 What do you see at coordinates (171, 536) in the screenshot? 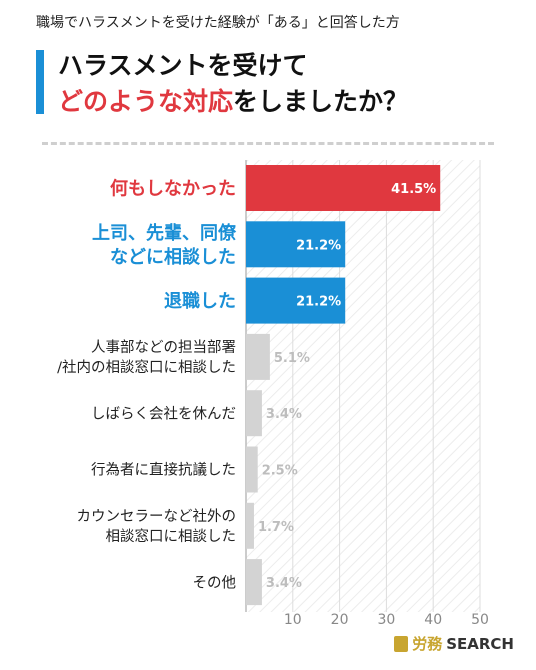
I see `category-label-line: 相談窓口に相談した` at bounding box center [171, 536].